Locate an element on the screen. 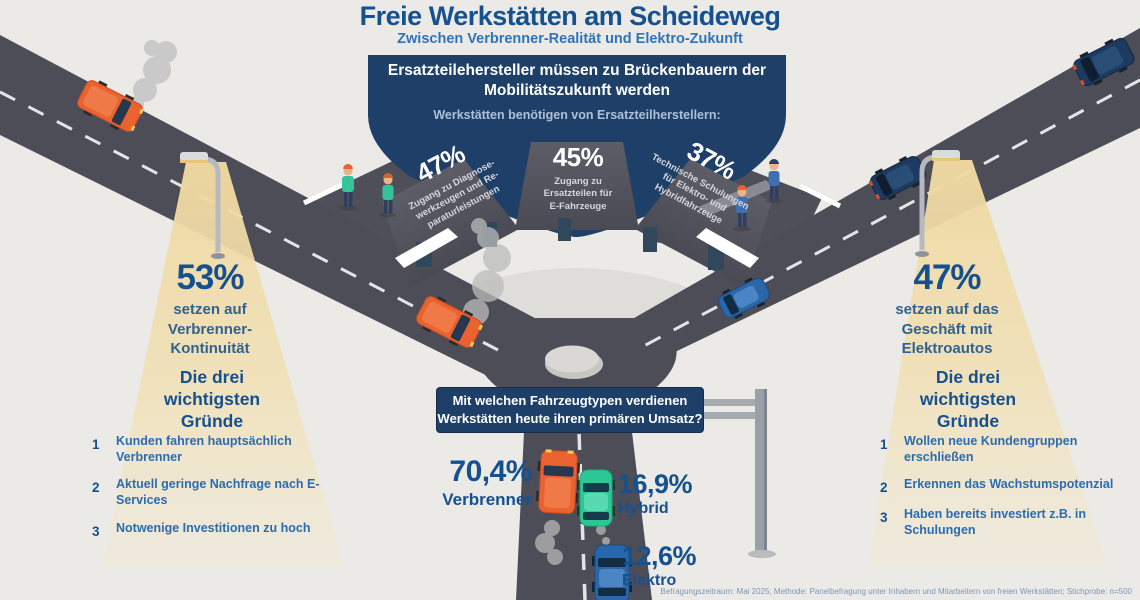  car-elektro-blue-bottom is located at coordinates (612, 572).